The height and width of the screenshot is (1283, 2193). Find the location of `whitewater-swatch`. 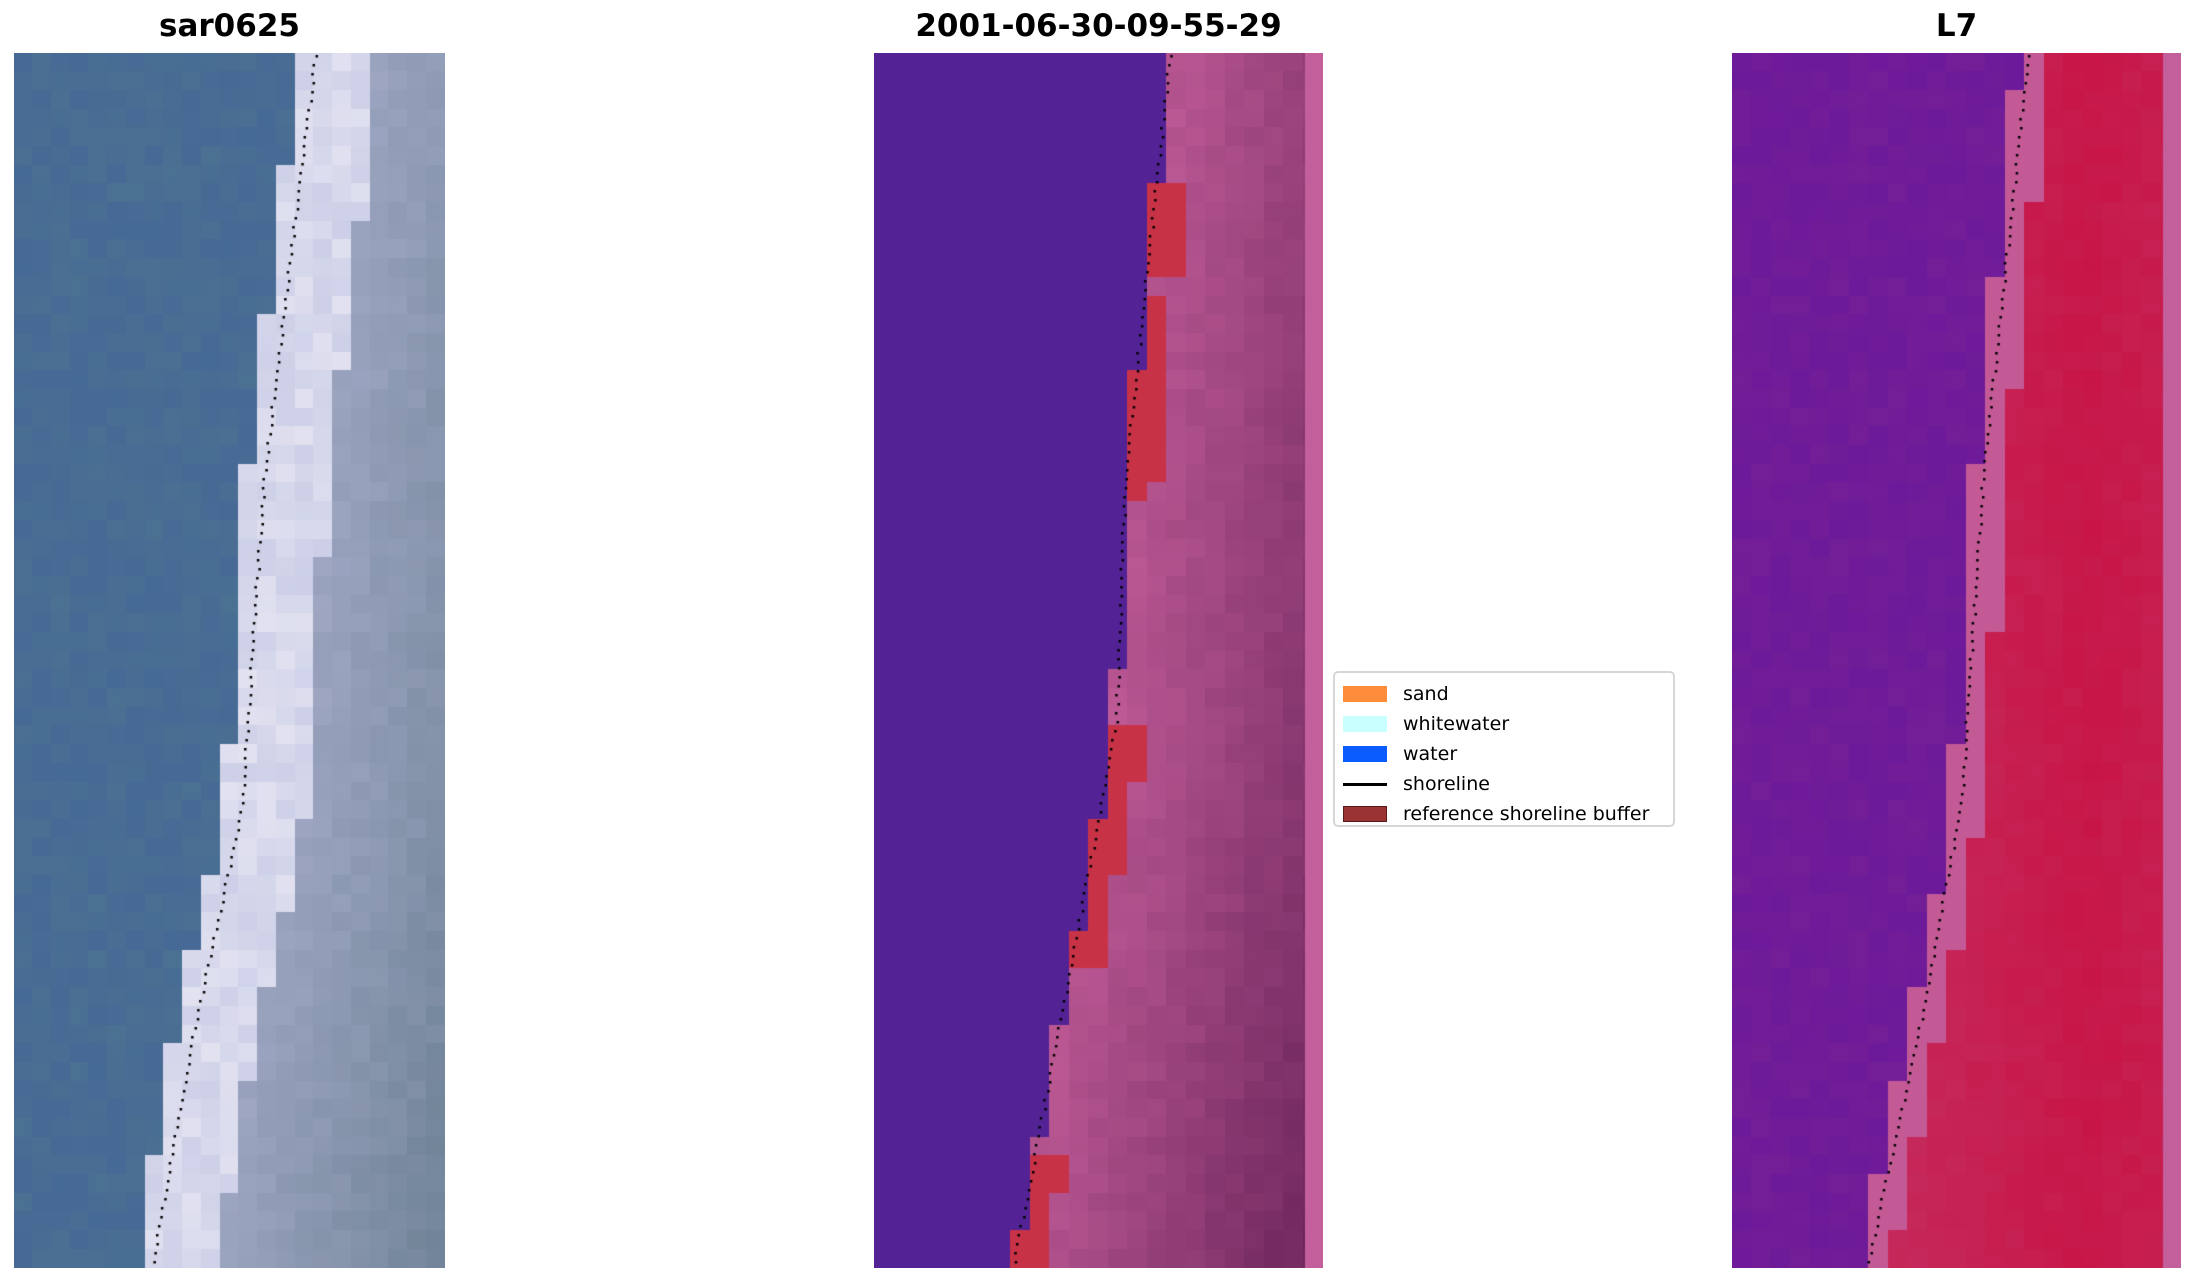

whitewater-swatch is located at coordinates (1365, 724).